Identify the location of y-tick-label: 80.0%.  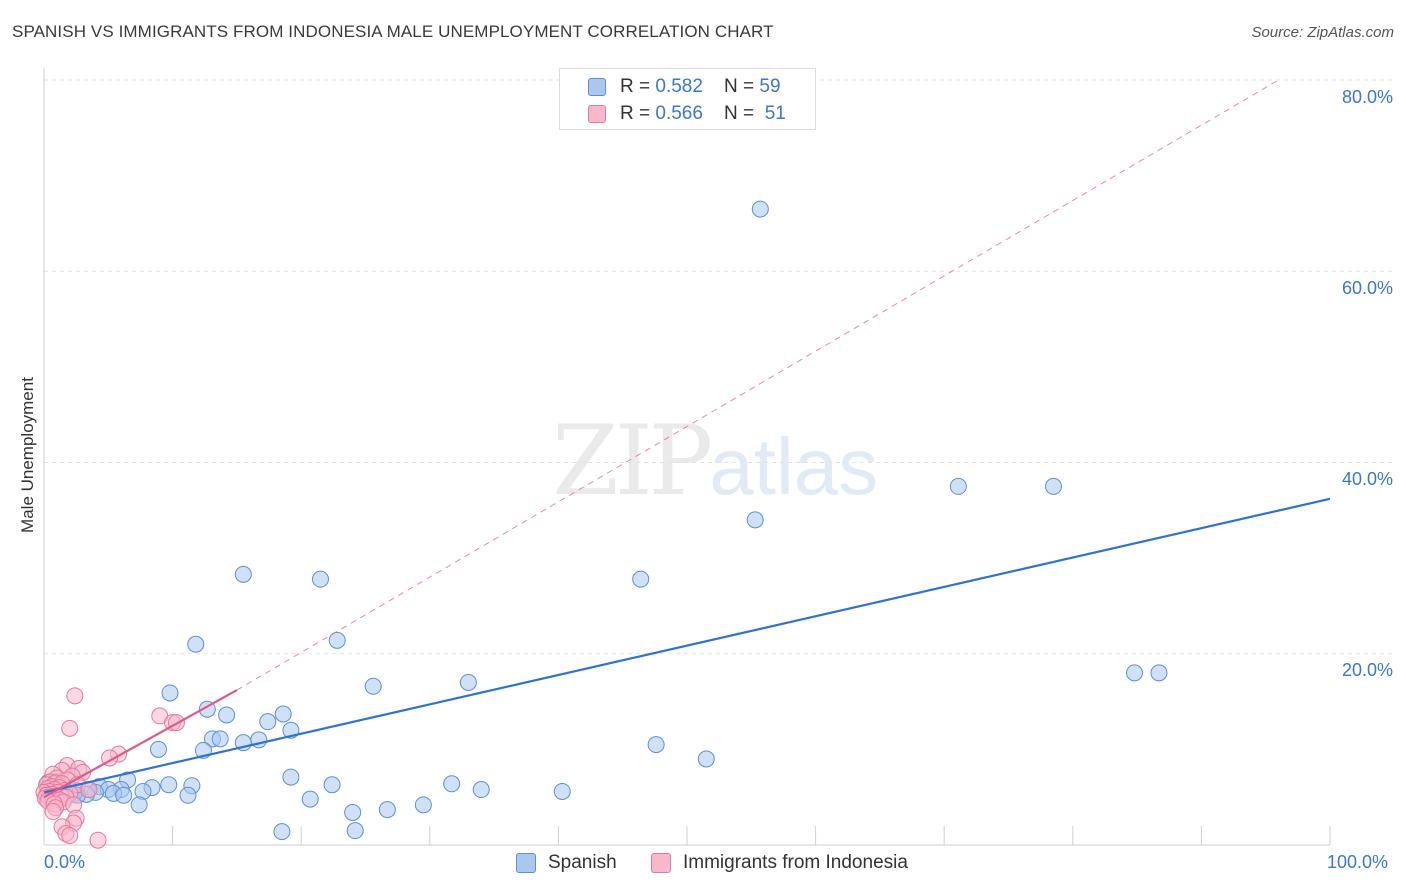
(1367, 97).